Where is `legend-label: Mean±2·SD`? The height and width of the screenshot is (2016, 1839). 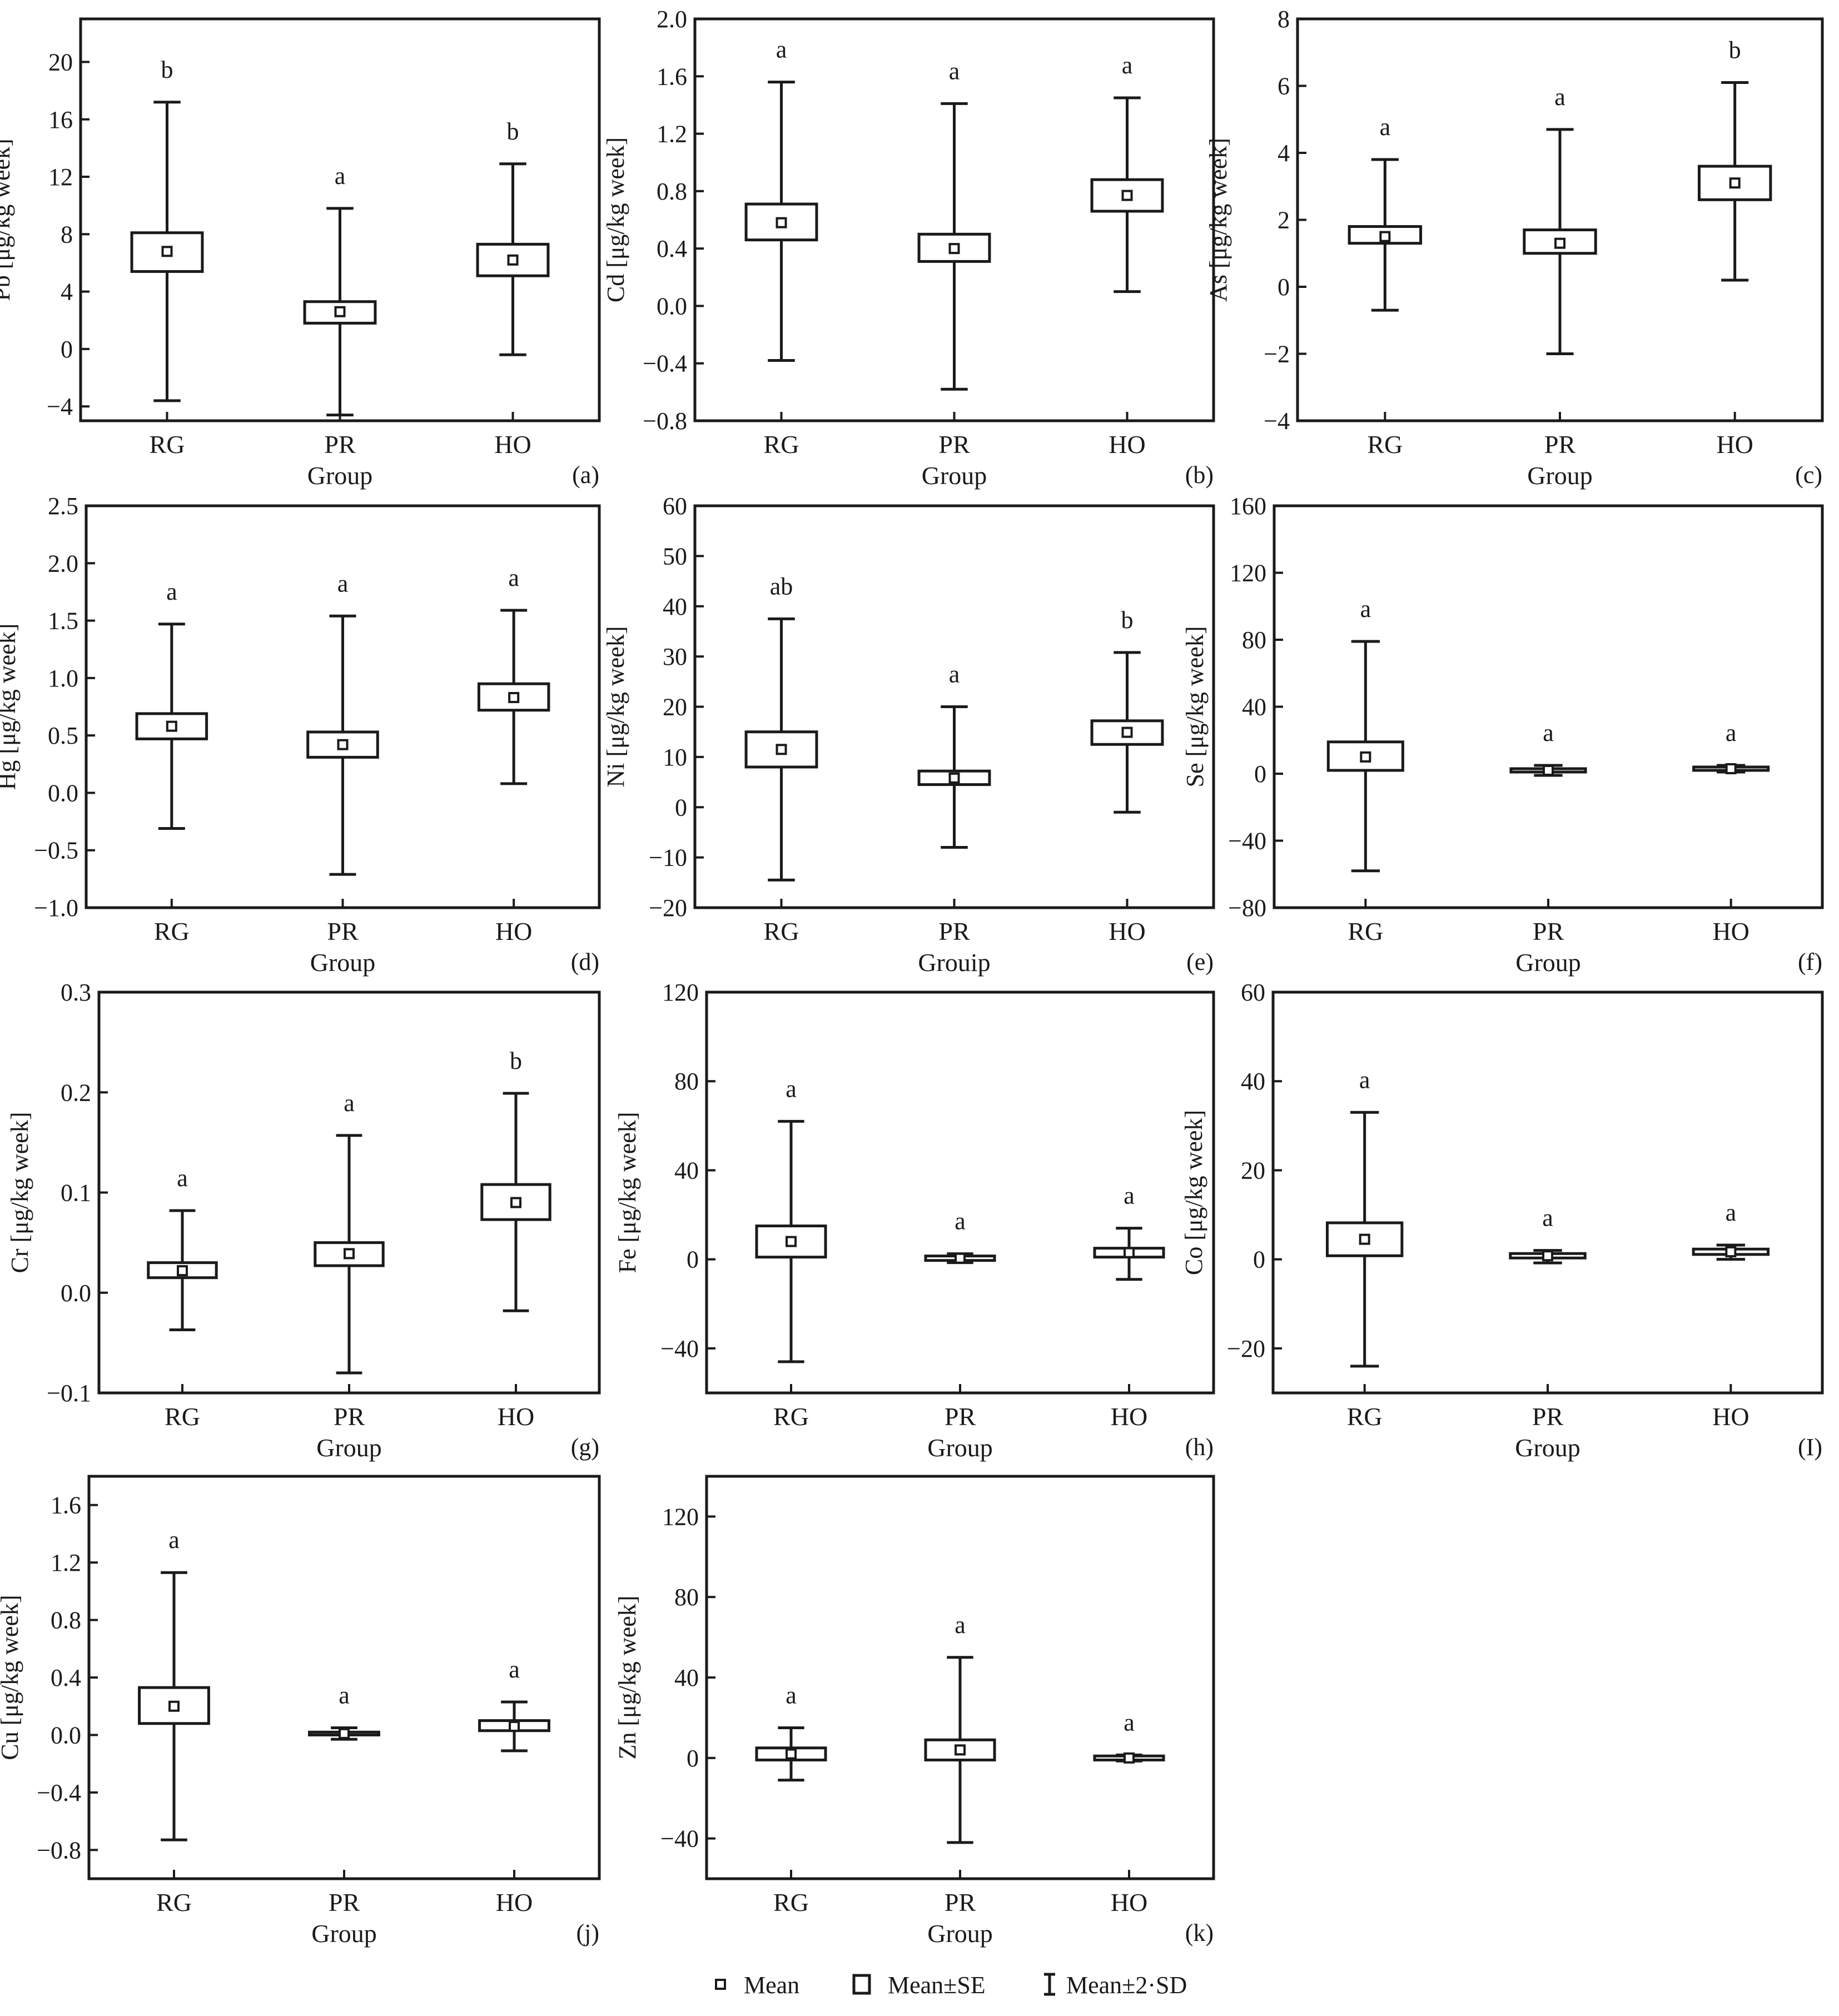 legend-label: Mean±2·SD is located at coordinates (1126, 1985).